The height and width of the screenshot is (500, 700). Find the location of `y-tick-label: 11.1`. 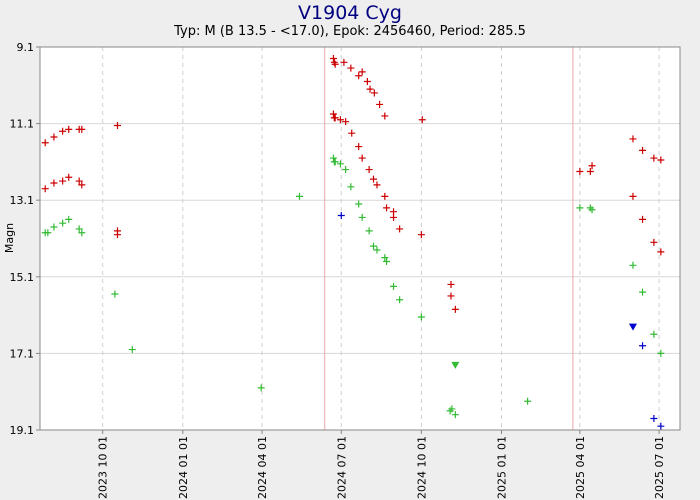

y-tick-label: 11.1 is located at coordinates (22, 124).